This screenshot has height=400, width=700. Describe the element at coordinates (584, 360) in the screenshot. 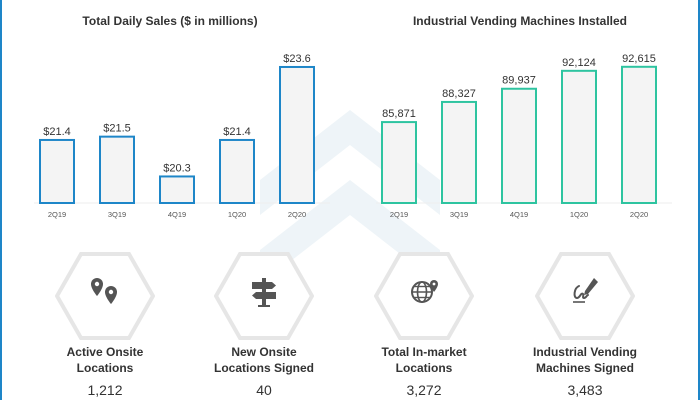

I see `stat-label: Industrial Vending Machines Signed` at that location.